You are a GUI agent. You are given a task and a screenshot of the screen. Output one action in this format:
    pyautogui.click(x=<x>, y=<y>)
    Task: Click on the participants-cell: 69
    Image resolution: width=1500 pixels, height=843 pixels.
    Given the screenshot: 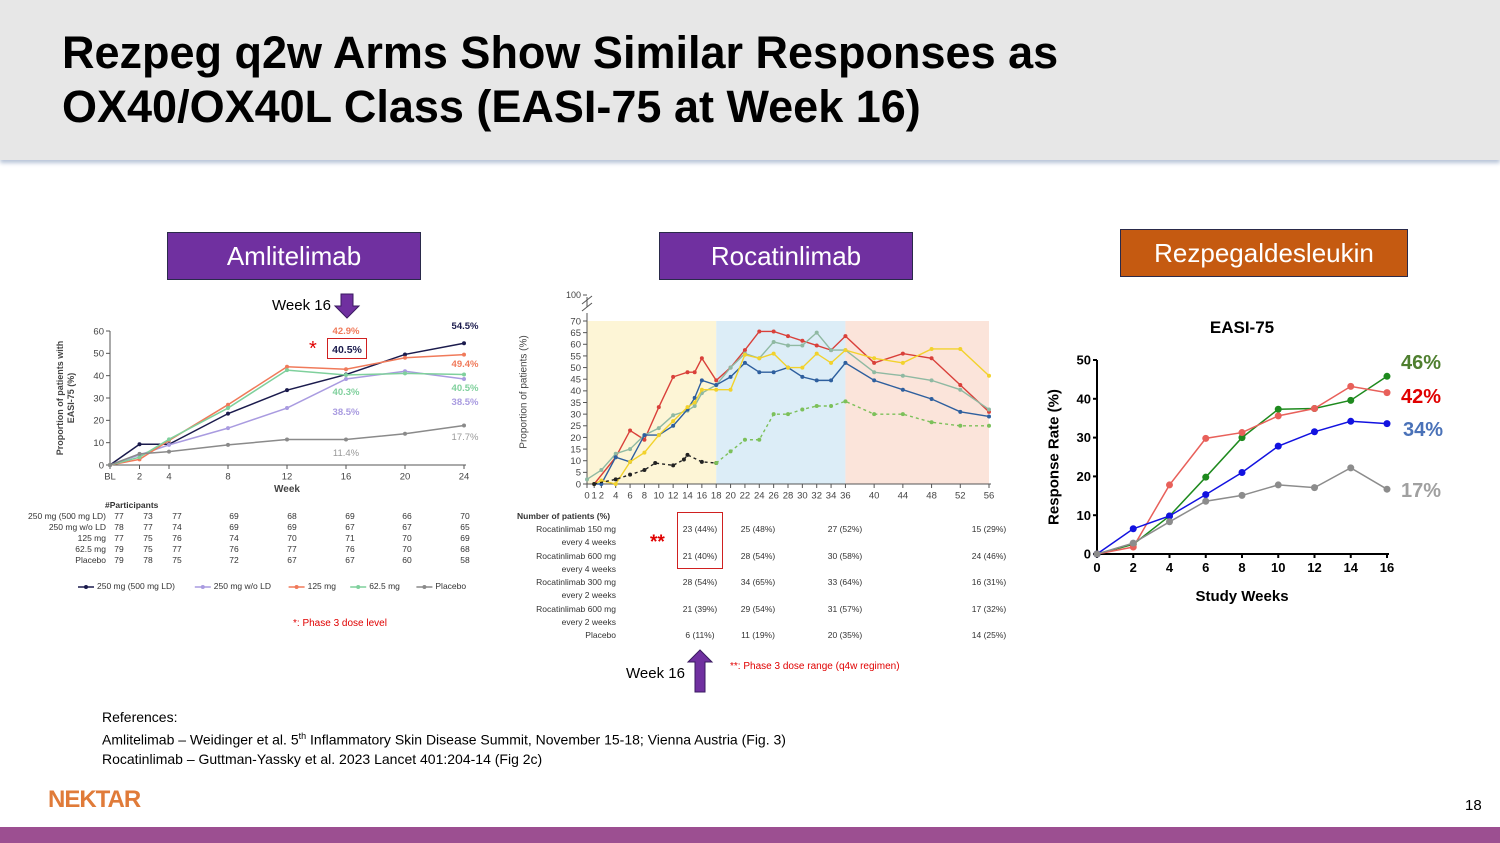 What is the action you would take?
    pyautogui.click(x=292, y=527)
    